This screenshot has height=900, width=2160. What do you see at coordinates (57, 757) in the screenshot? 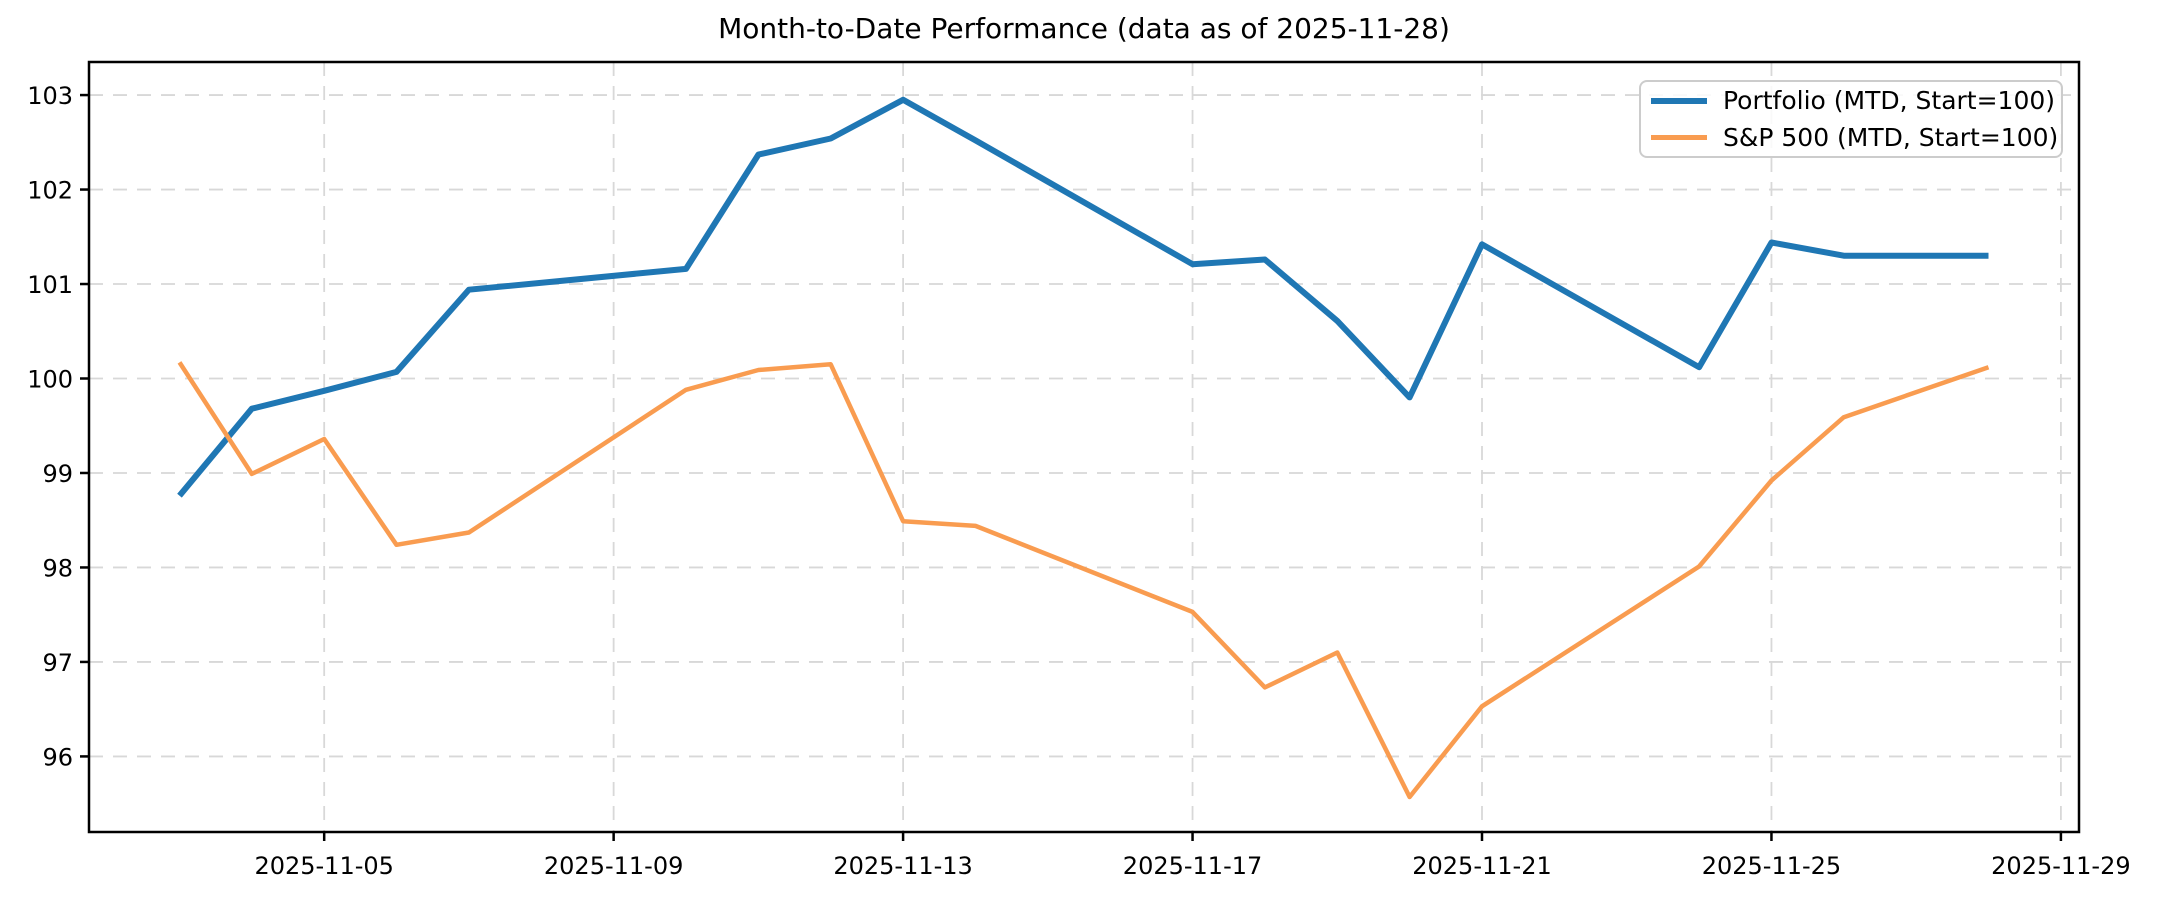
I see `y-tick-label-96: 96` at bounding box center [57, 757].